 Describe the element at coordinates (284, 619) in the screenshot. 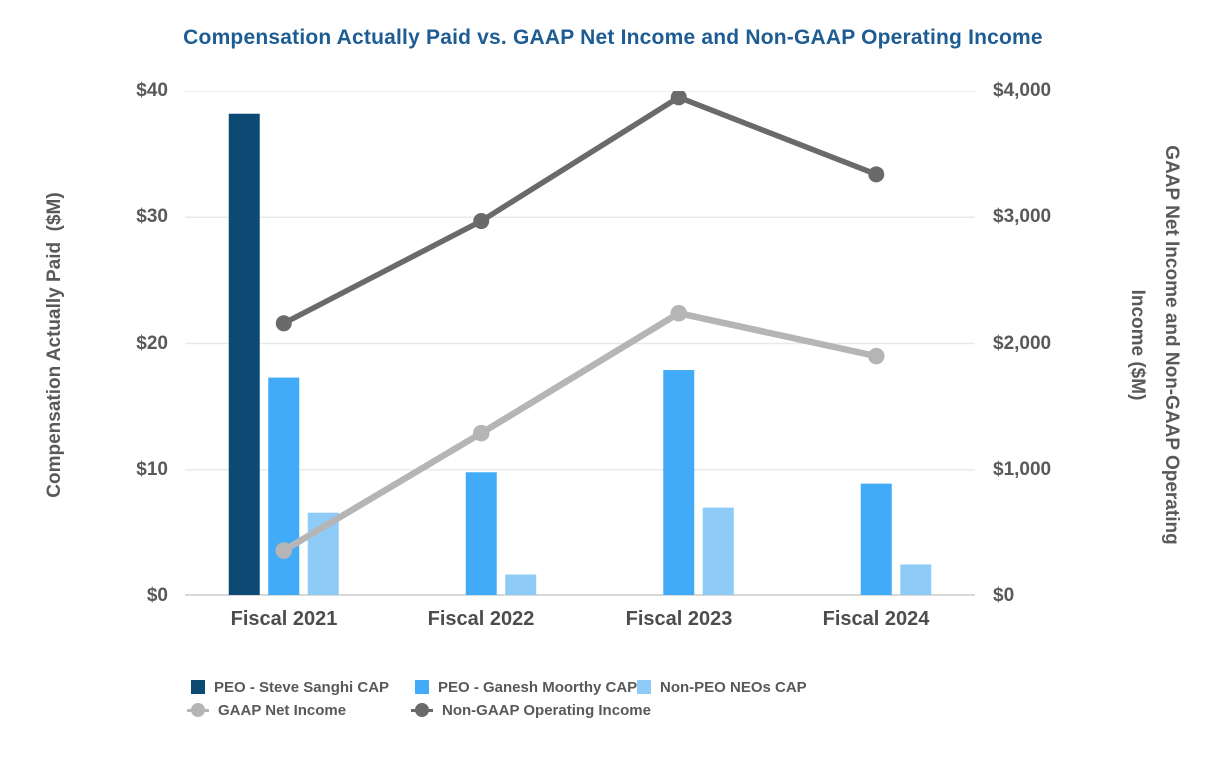

I see `x-label-fiscal-2021: Fiscal 2021` at that location.